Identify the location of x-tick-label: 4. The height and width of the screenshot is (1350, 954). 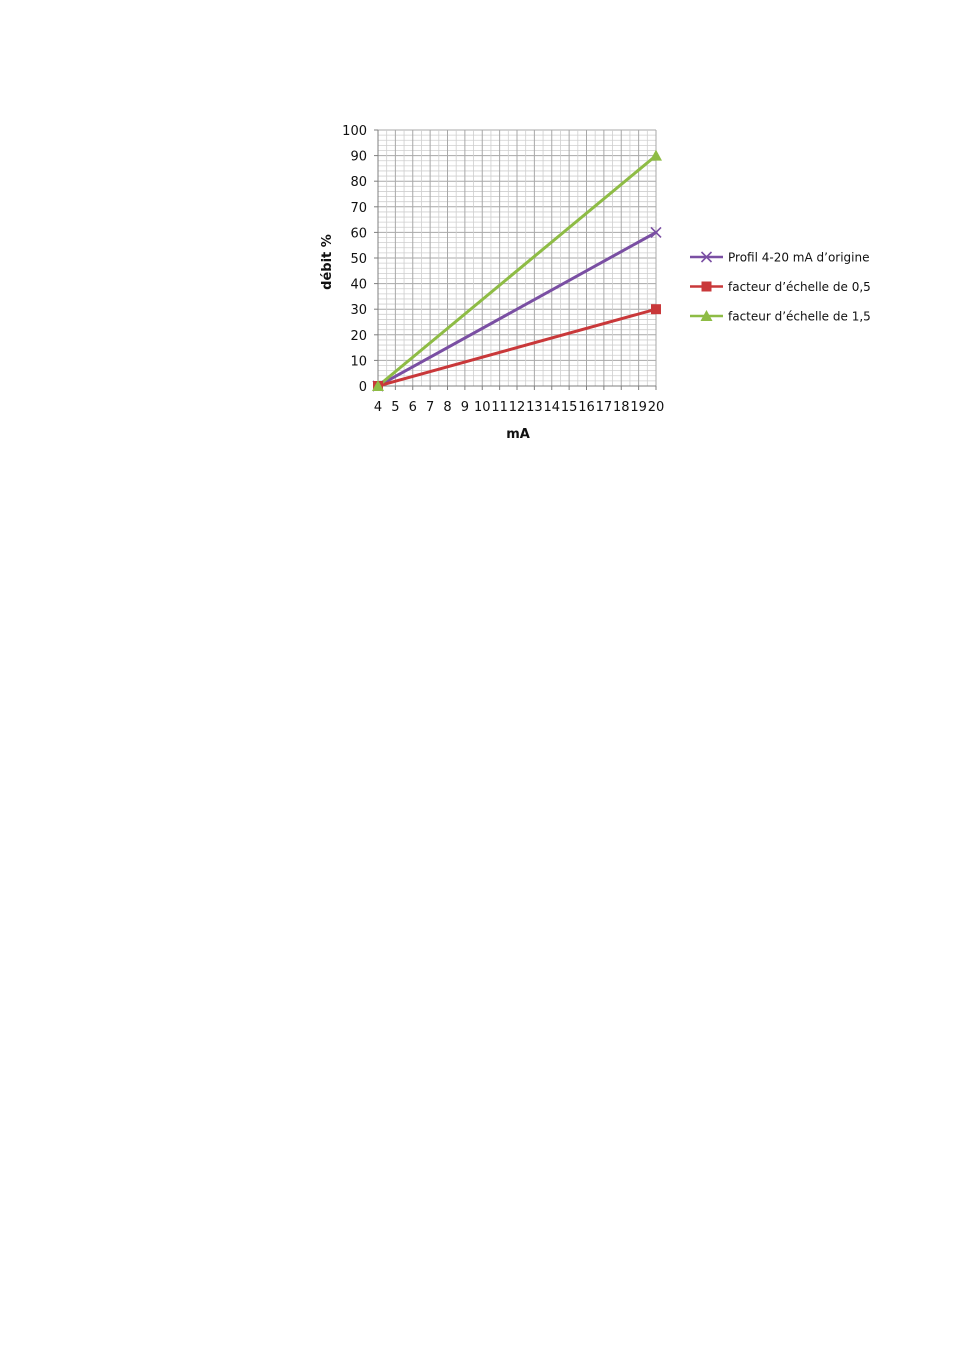
(378, 407).